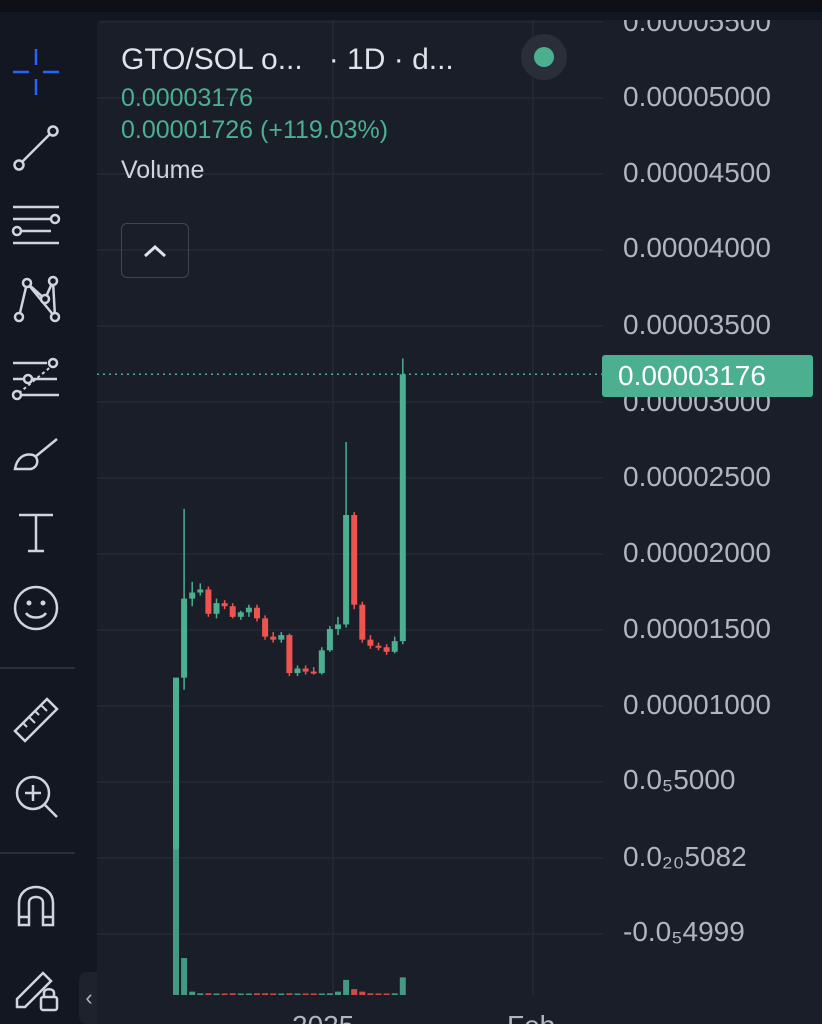 The height and width of the screenshot is (1024, 822). I want to click on price-axis-label: 0.00004000, so click(697, 247).